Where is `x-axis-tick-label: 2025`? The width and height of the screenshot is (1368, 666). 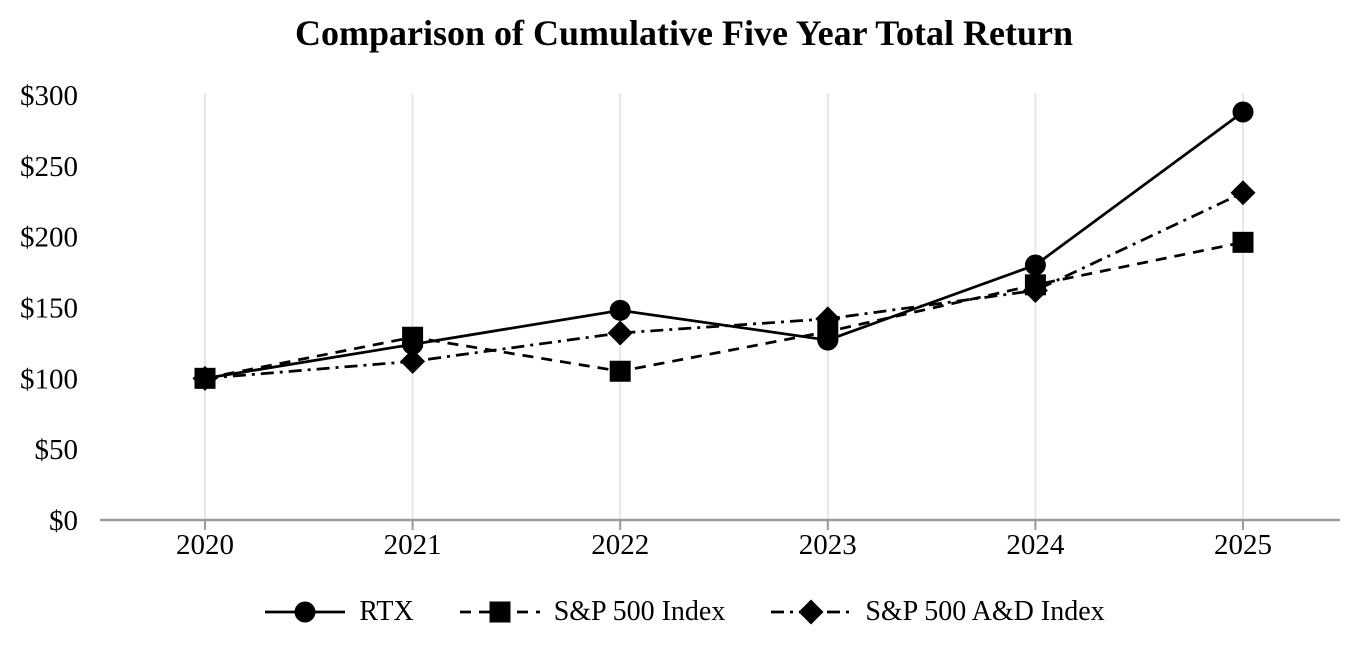 x-axis-tick-label: 2025 is located at coordinates (1243, 545).